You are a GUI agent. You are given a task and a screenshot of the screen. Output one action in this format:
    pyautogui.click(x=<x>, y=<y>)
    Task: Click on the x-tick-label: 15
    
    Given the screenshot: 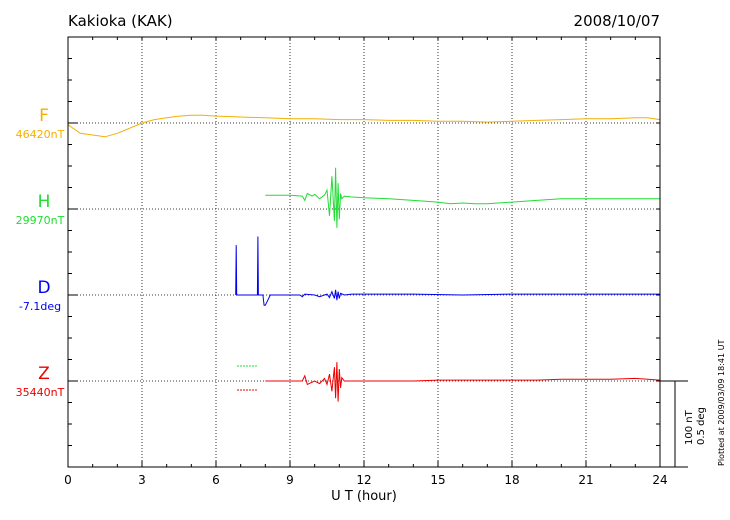 What is the action you would take?
    pyautogui.click(x=437, y=480)
    